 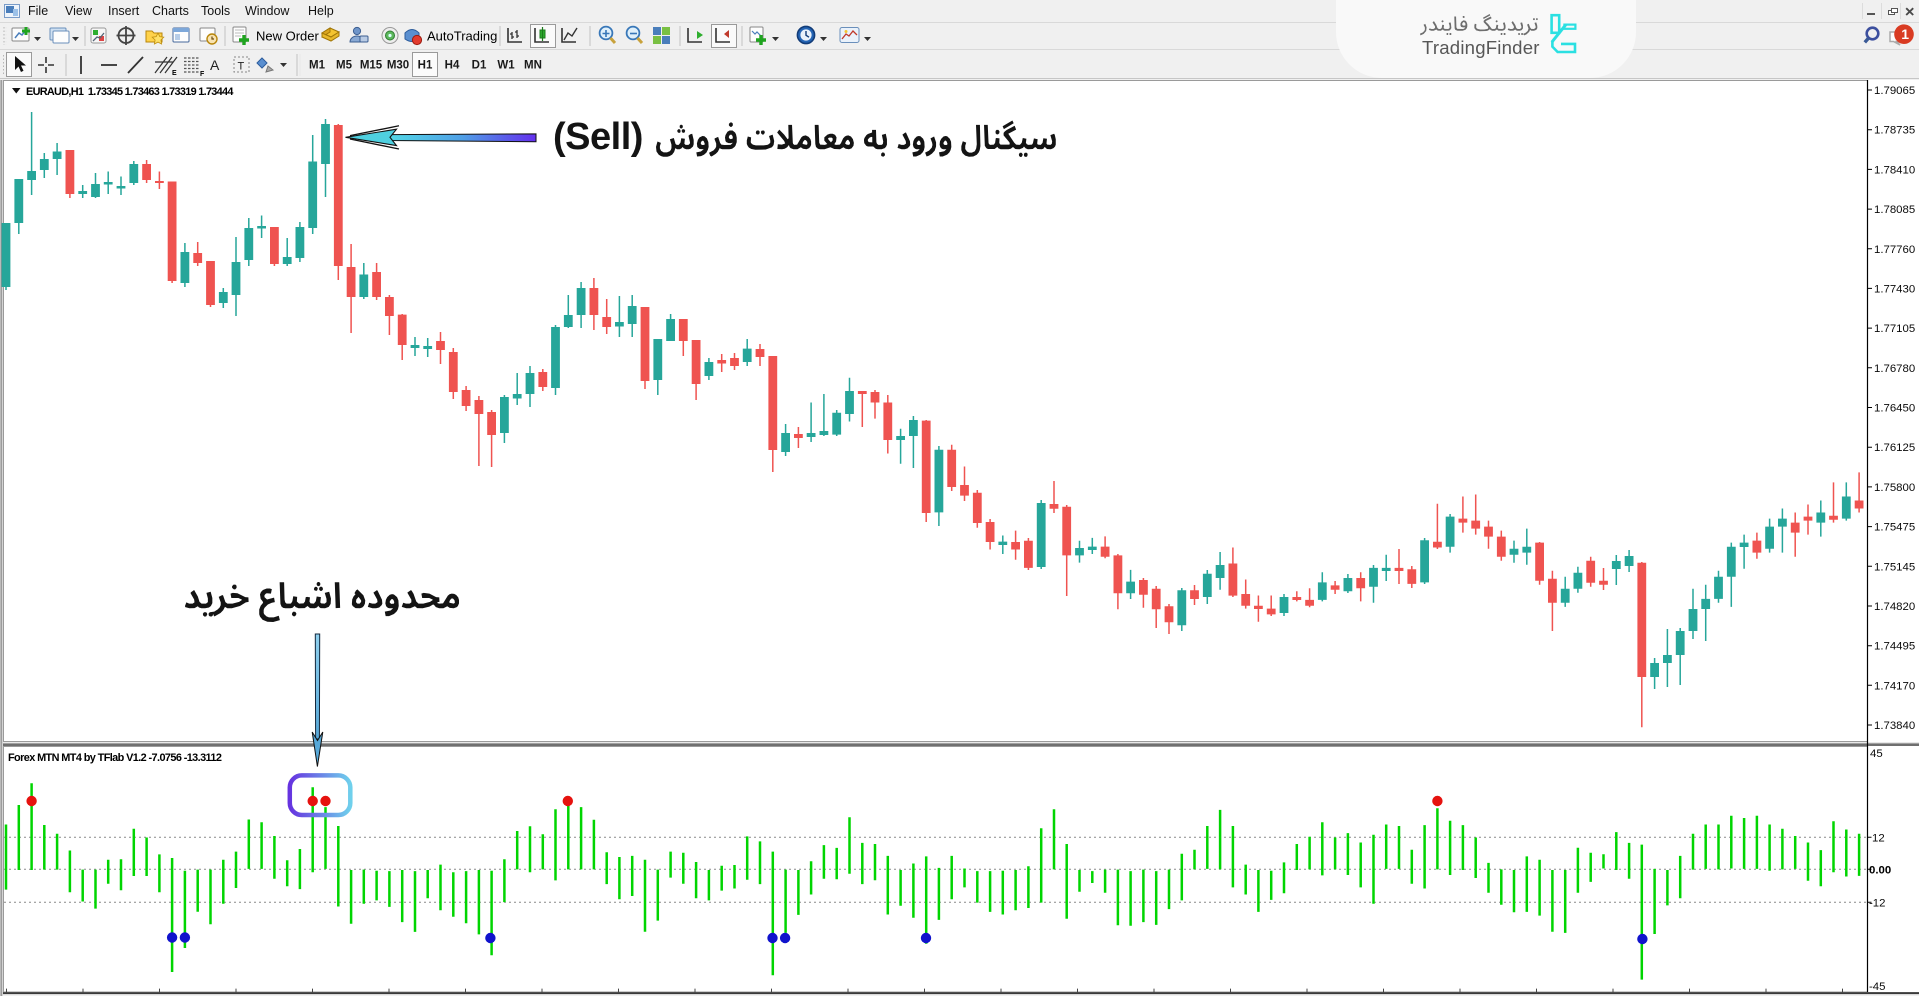 I want to click on svg-text: M15, so click(x=371, y=66).